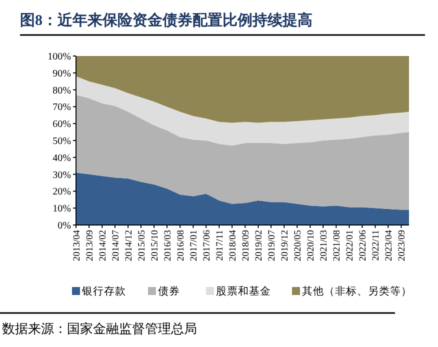  I want to click on x-tick-label: 2016/08, so click(181, 246).